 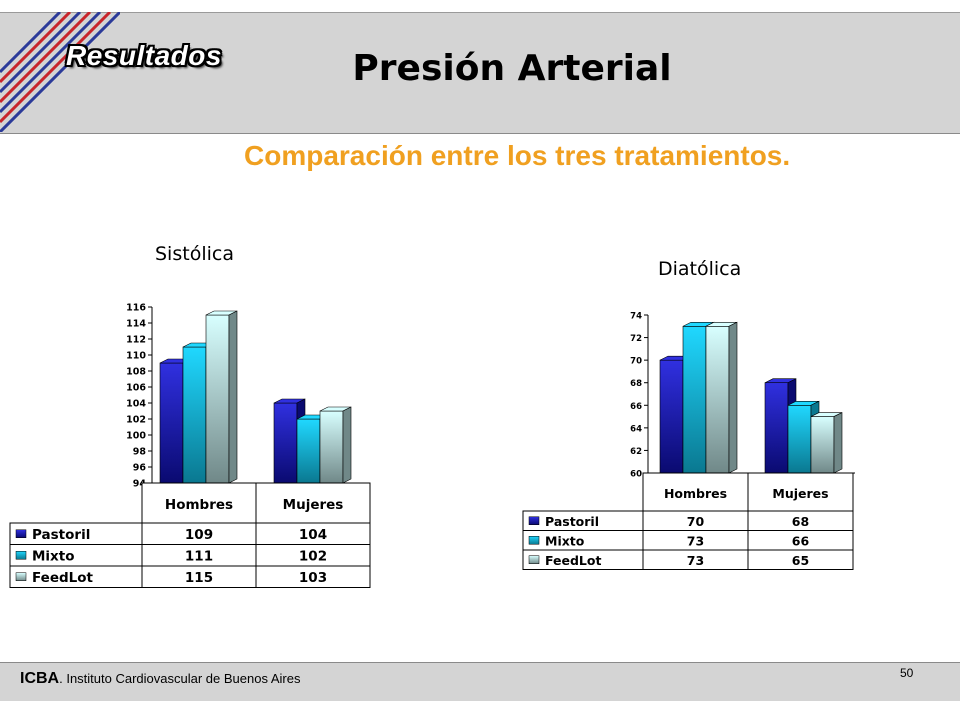 What do you see at coordinates (636, 339) in the screenshot?
I see `y-tick-label: 72` at bounding box center [636, 339].